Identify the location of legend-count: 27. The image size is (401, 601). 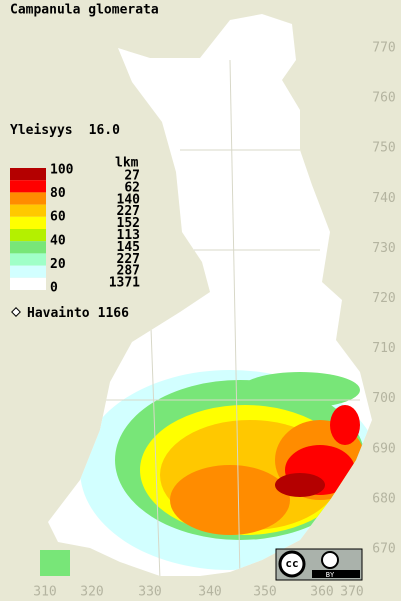
(132, 176).